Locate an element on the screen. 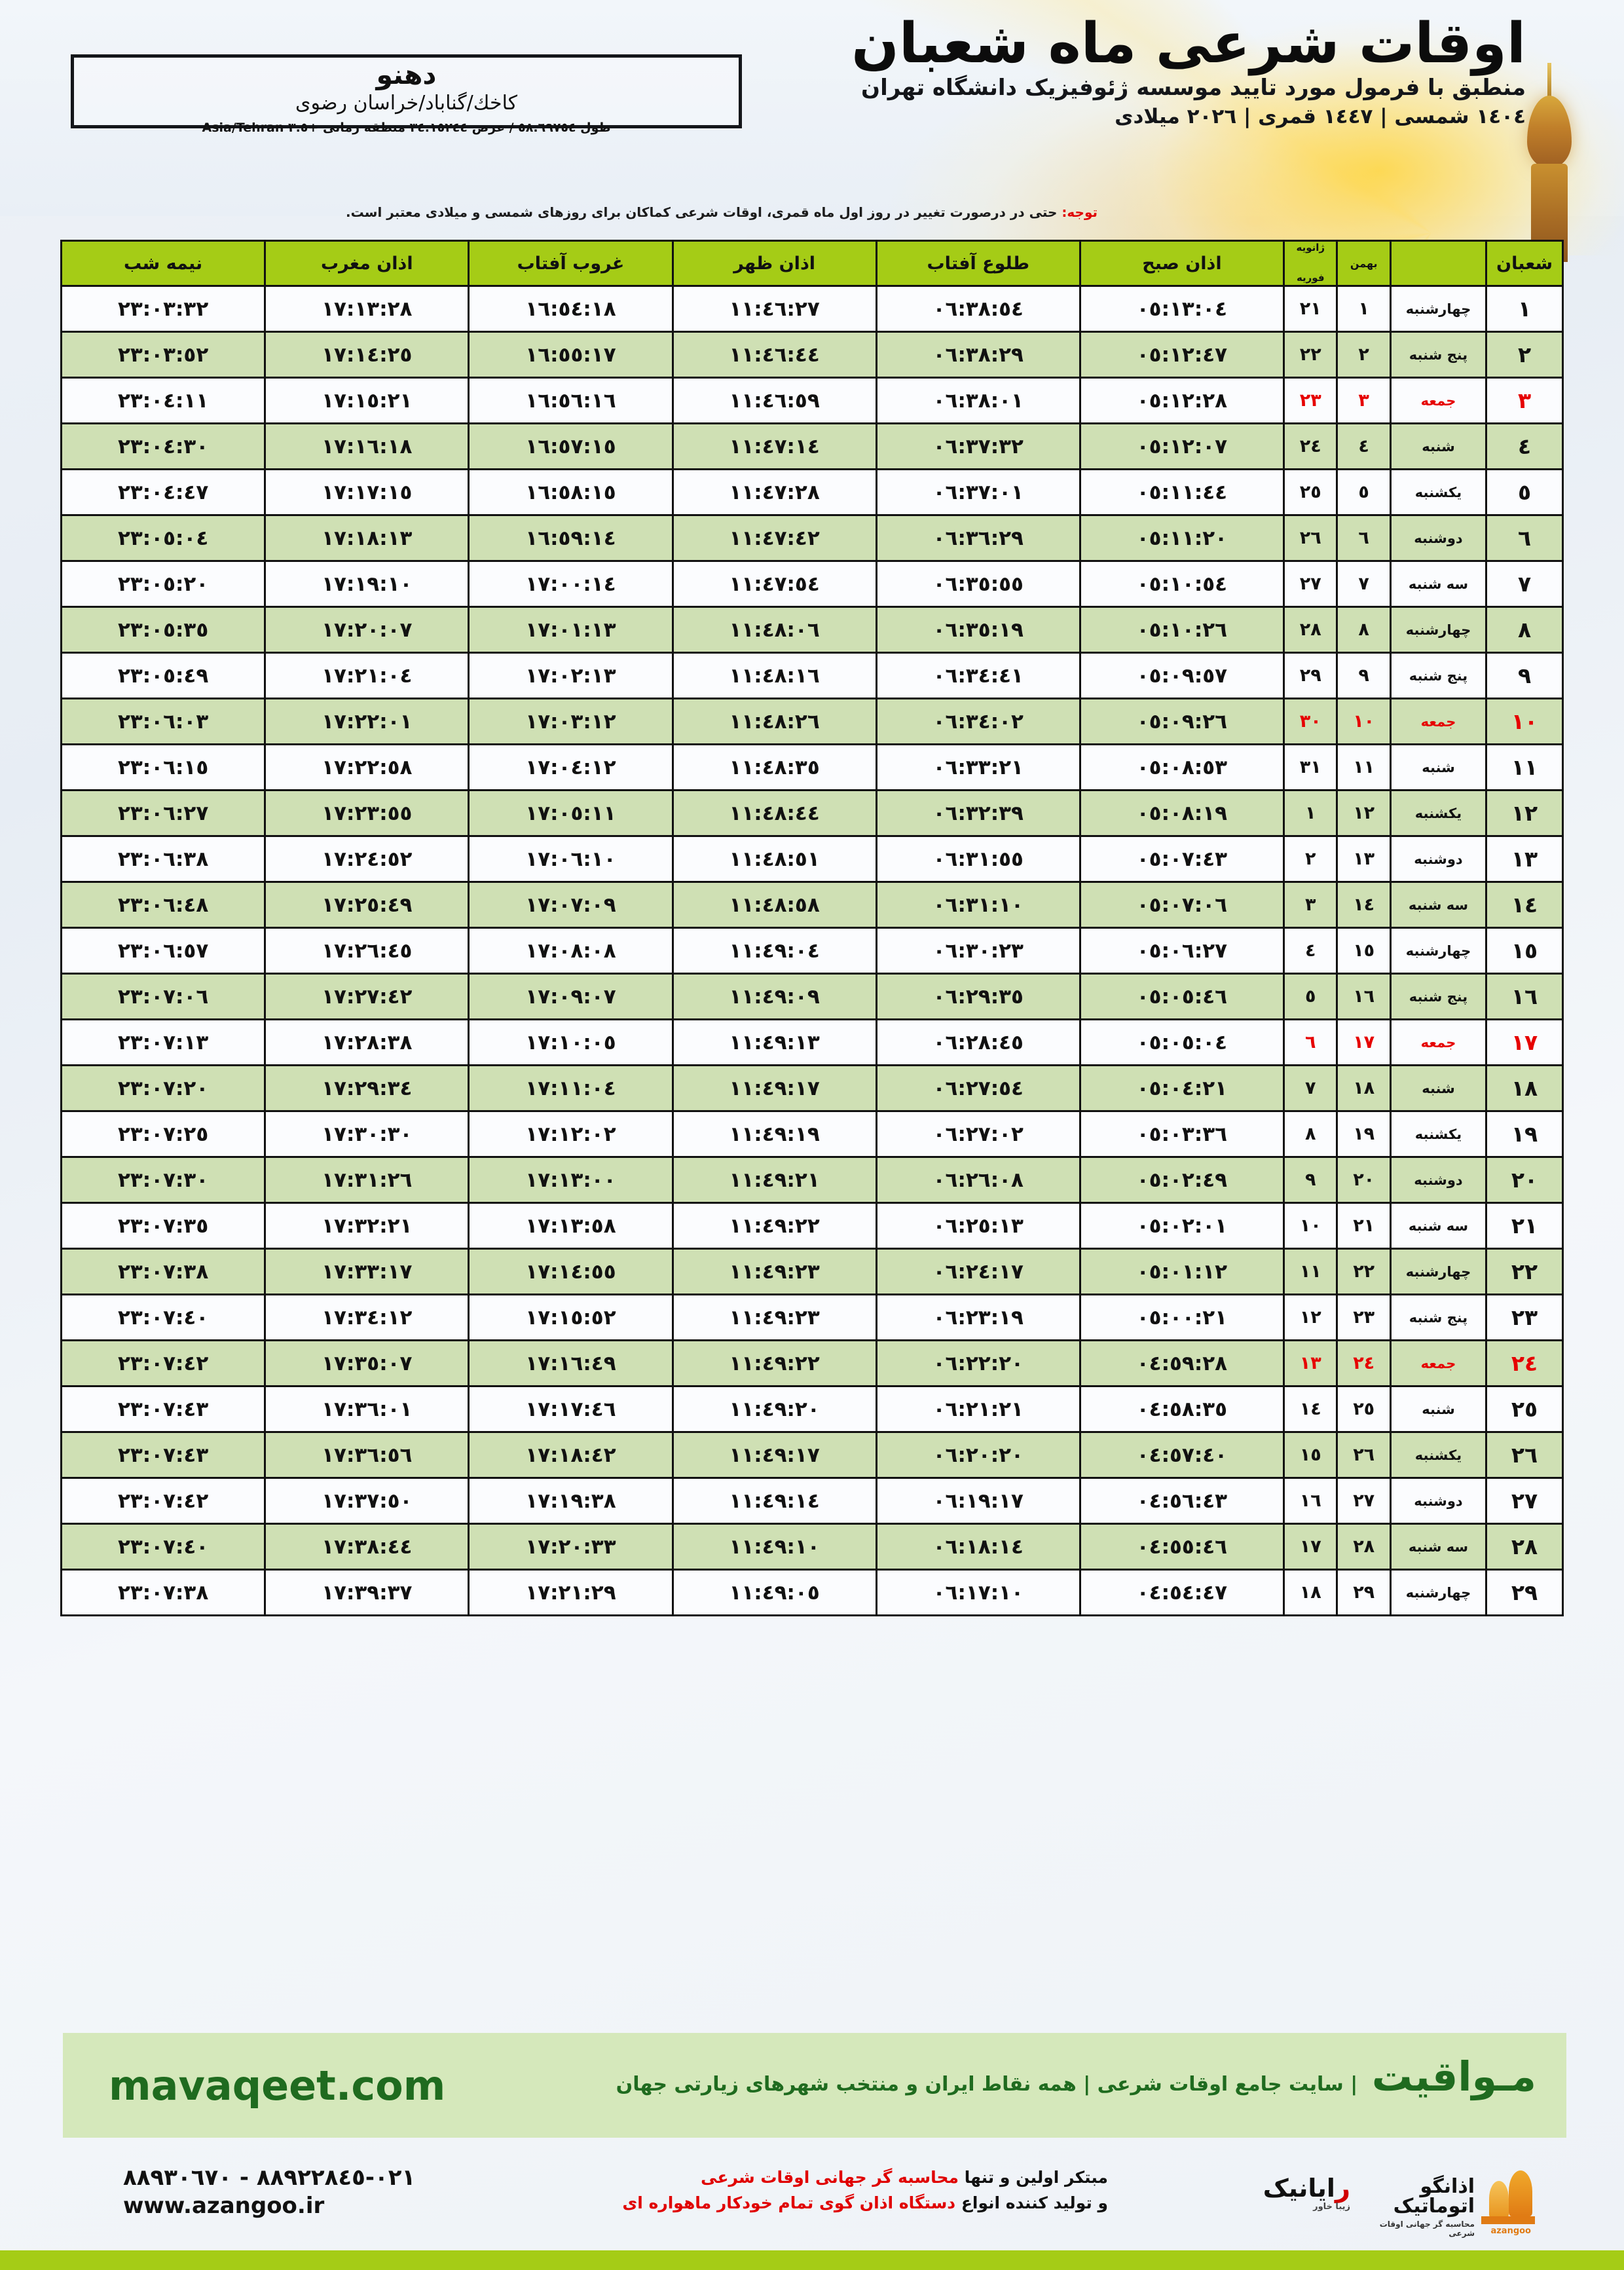 The width and height of the screenshot is (1624, 2270). rayanik-sub: زیبا خاور is located at coordinates (1331, 2207).